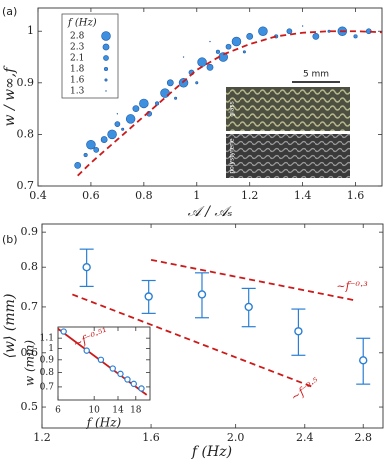  What do you see at coordinates (316, 75) in the screenshot?
I see `scale-label: 5 mm` at bounding box center [316, 75].